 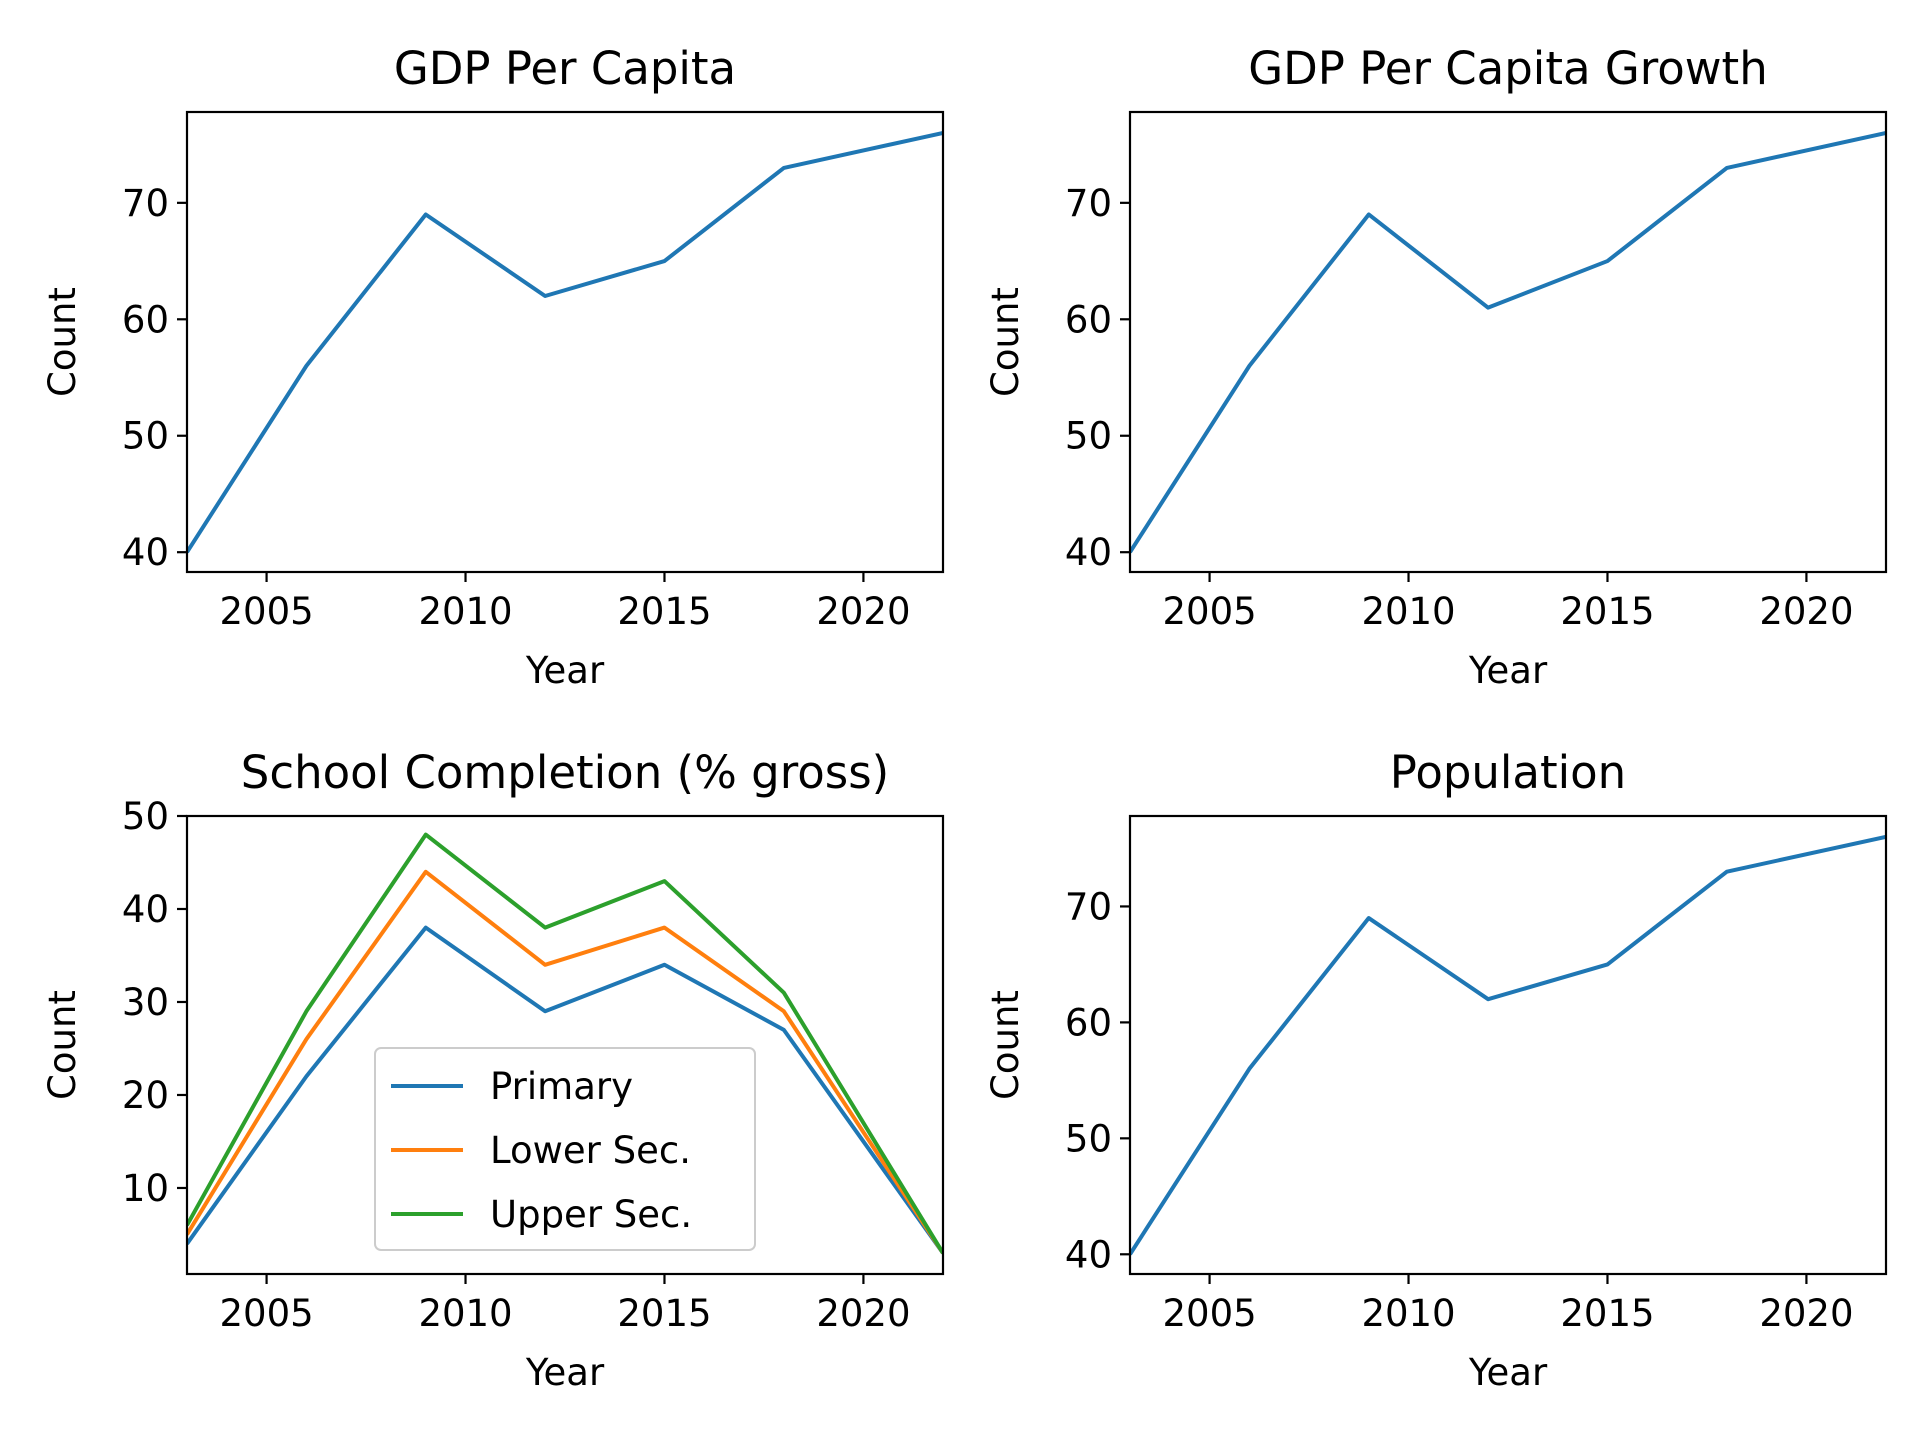 I want to click on legend-box, so click(x=565, y=1149).